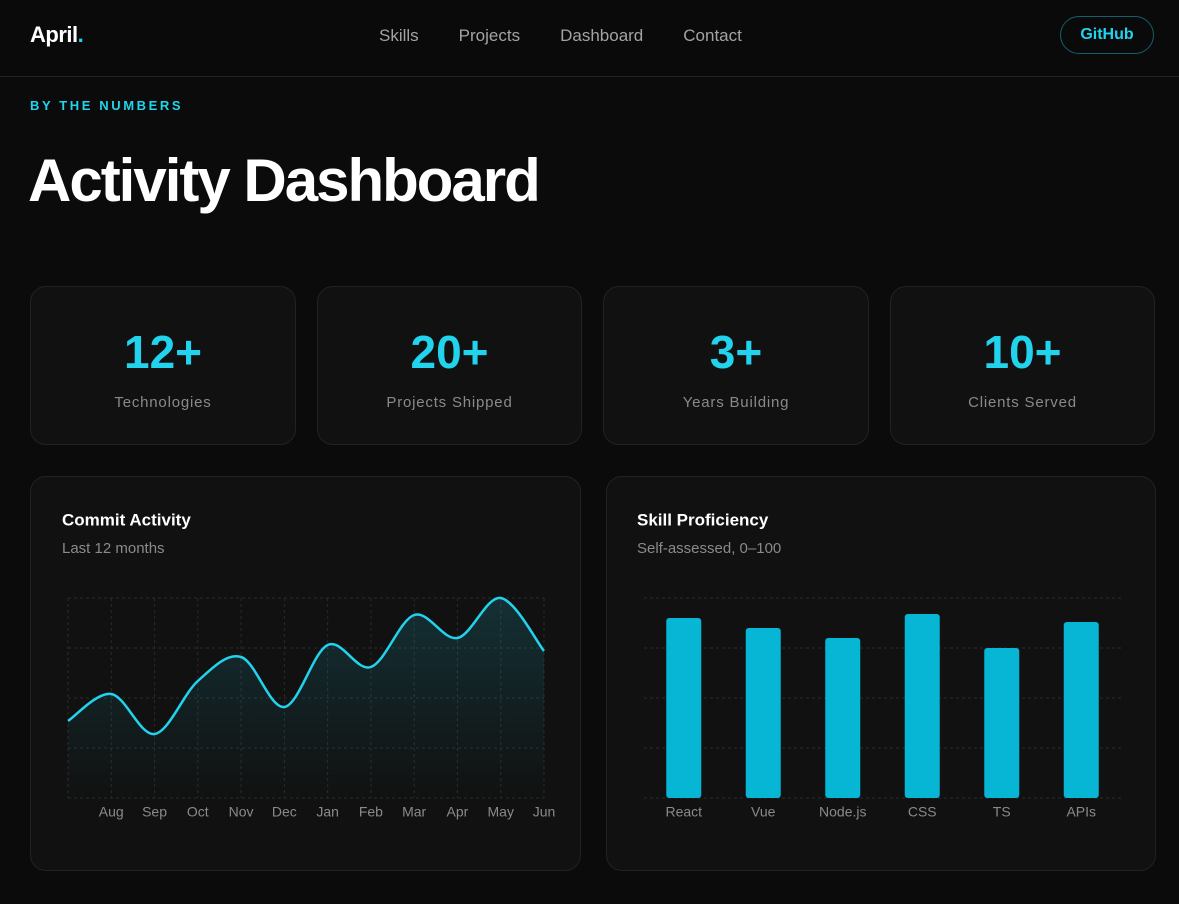 This screenshot has width=1179, height=904. I want to click on chart-title: Skill Proficiency, so click(703, 519).